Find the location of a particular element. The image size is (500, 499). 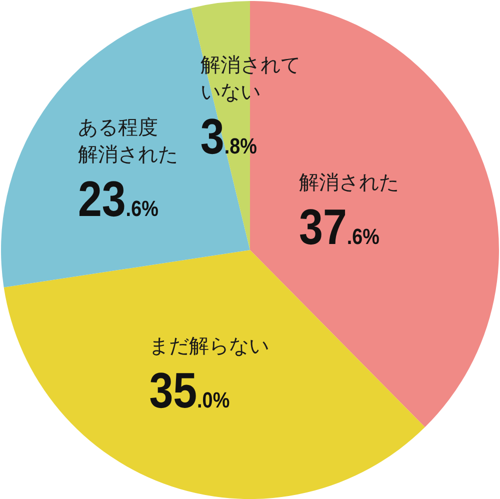

data-label: 37.6% is located at coordinates (339, 226).